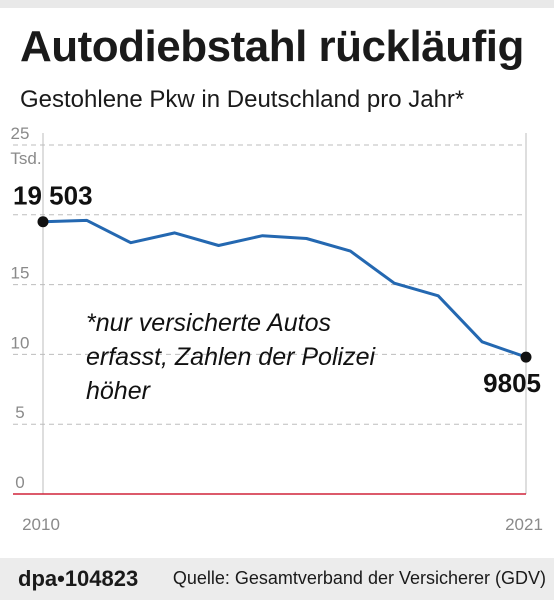 Image resolution: width=554 pixels, height=600 pixels. What do you see at coordinates (524, 524) in the screenshot?
I see `x-tick-label: 2021` at bounding box center [524, 524].